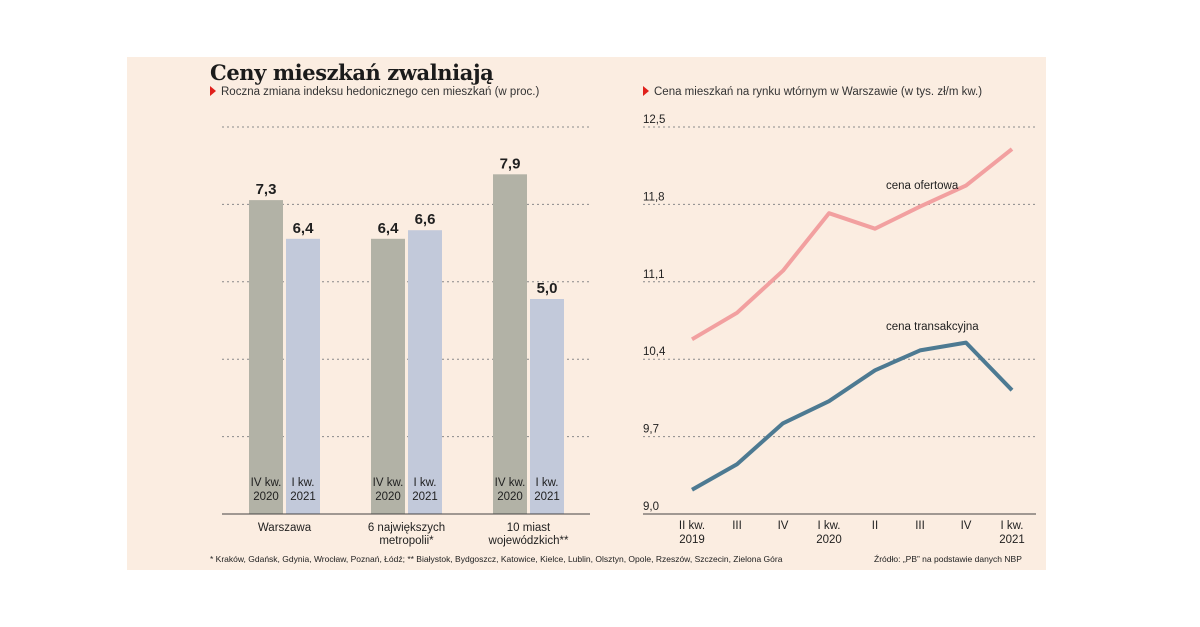 The image size is (1200, 627). What do you see at coordinates (654, 120) in the screenshot?
I see `y-tick-label: 12,5` at bounding box center [654, 120].